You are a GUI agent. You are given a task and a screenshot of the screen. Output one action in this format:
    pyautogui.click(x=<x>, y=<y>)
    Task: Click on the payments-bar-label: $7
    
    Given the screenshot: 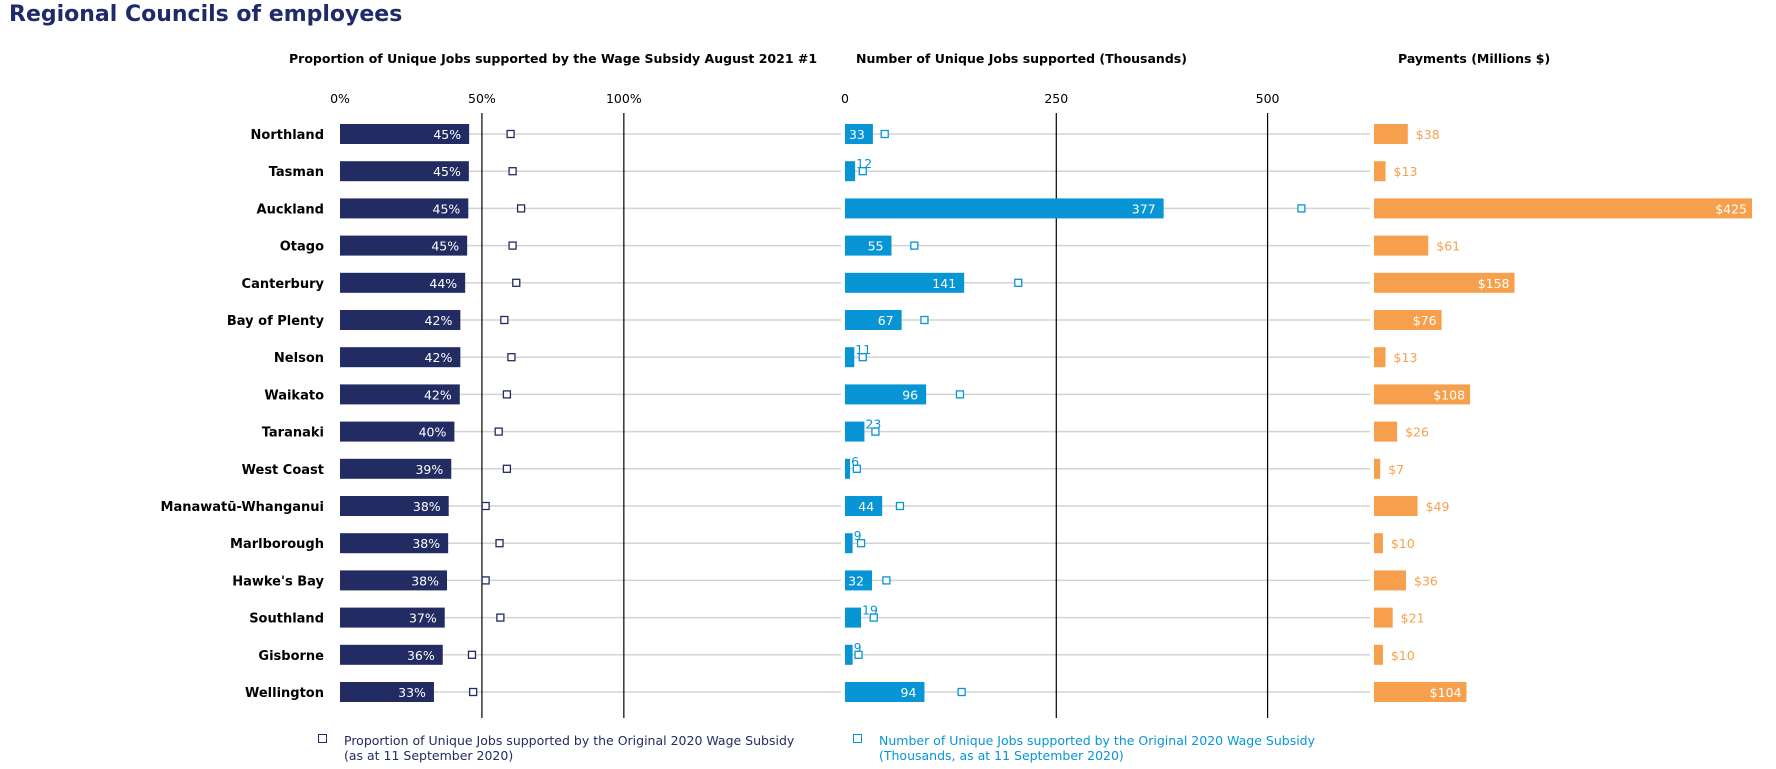 What is the action you would take?
    pyautogui.click(x=1396, y=469)
    